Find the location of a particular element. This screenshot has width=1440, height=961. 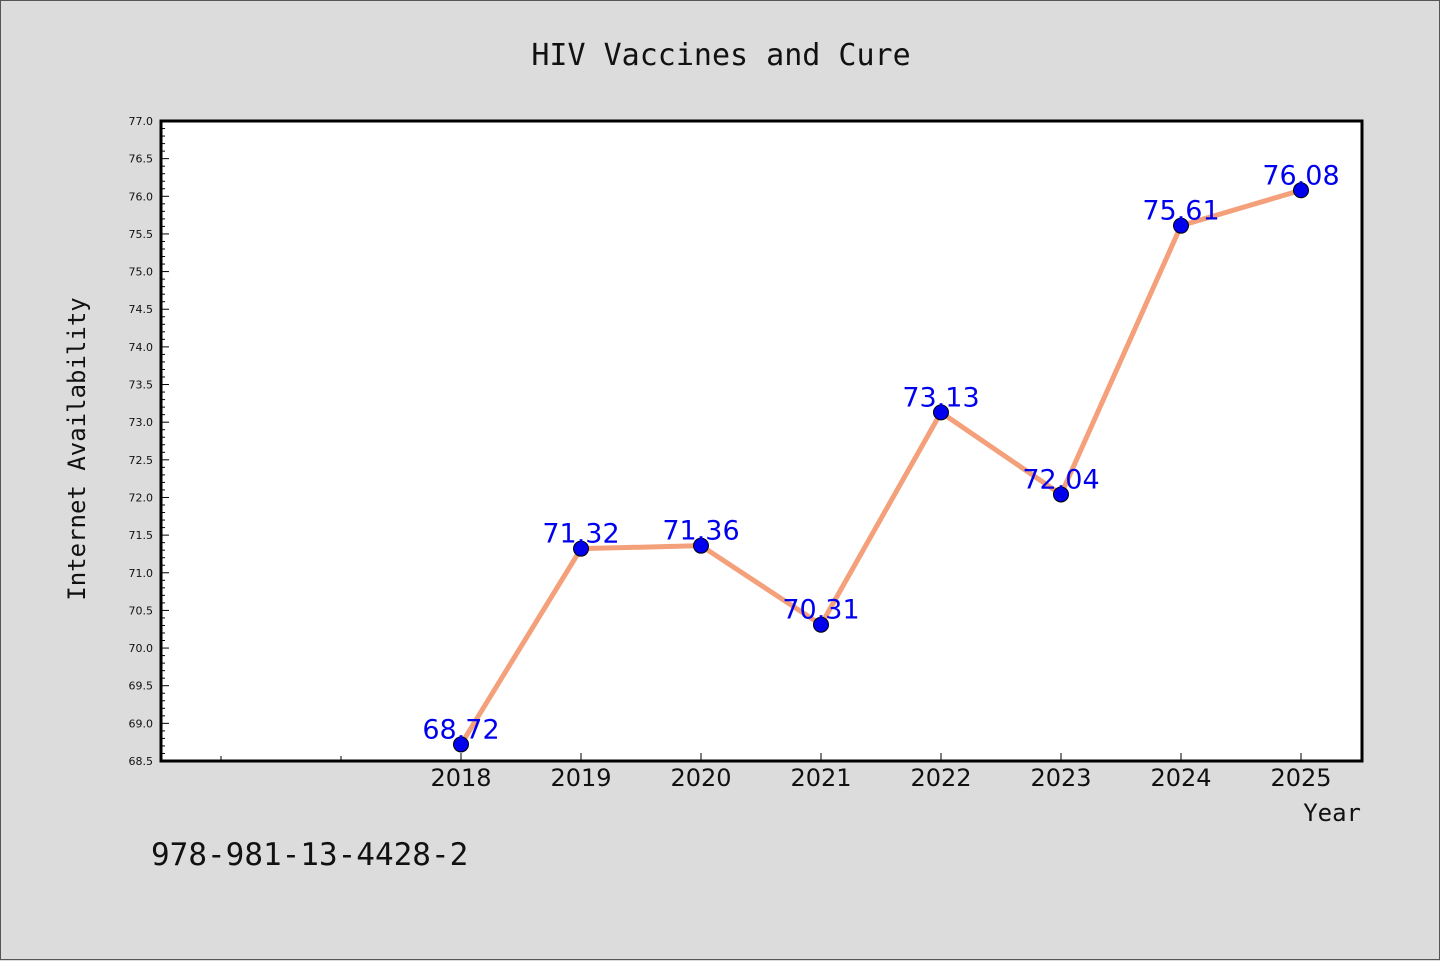

x-tick-label: 2023 is located at coordinates (1060, 778).